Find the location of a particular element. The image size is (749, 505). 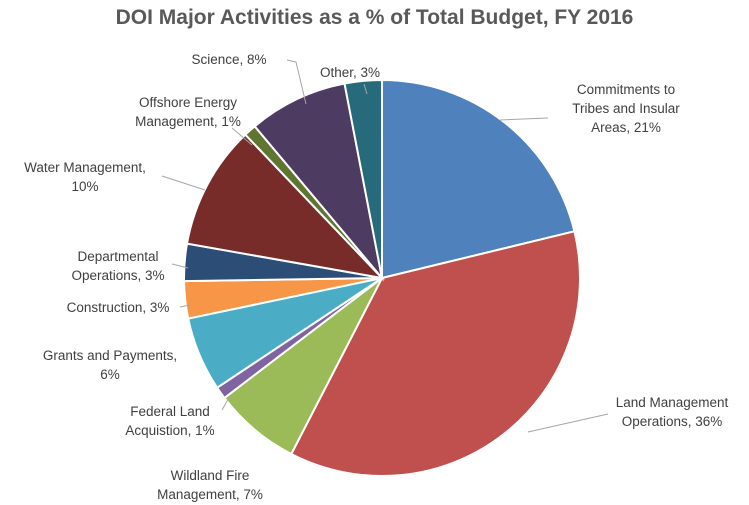

slice-label: Science, 8% is located at coordinates (228, 59).